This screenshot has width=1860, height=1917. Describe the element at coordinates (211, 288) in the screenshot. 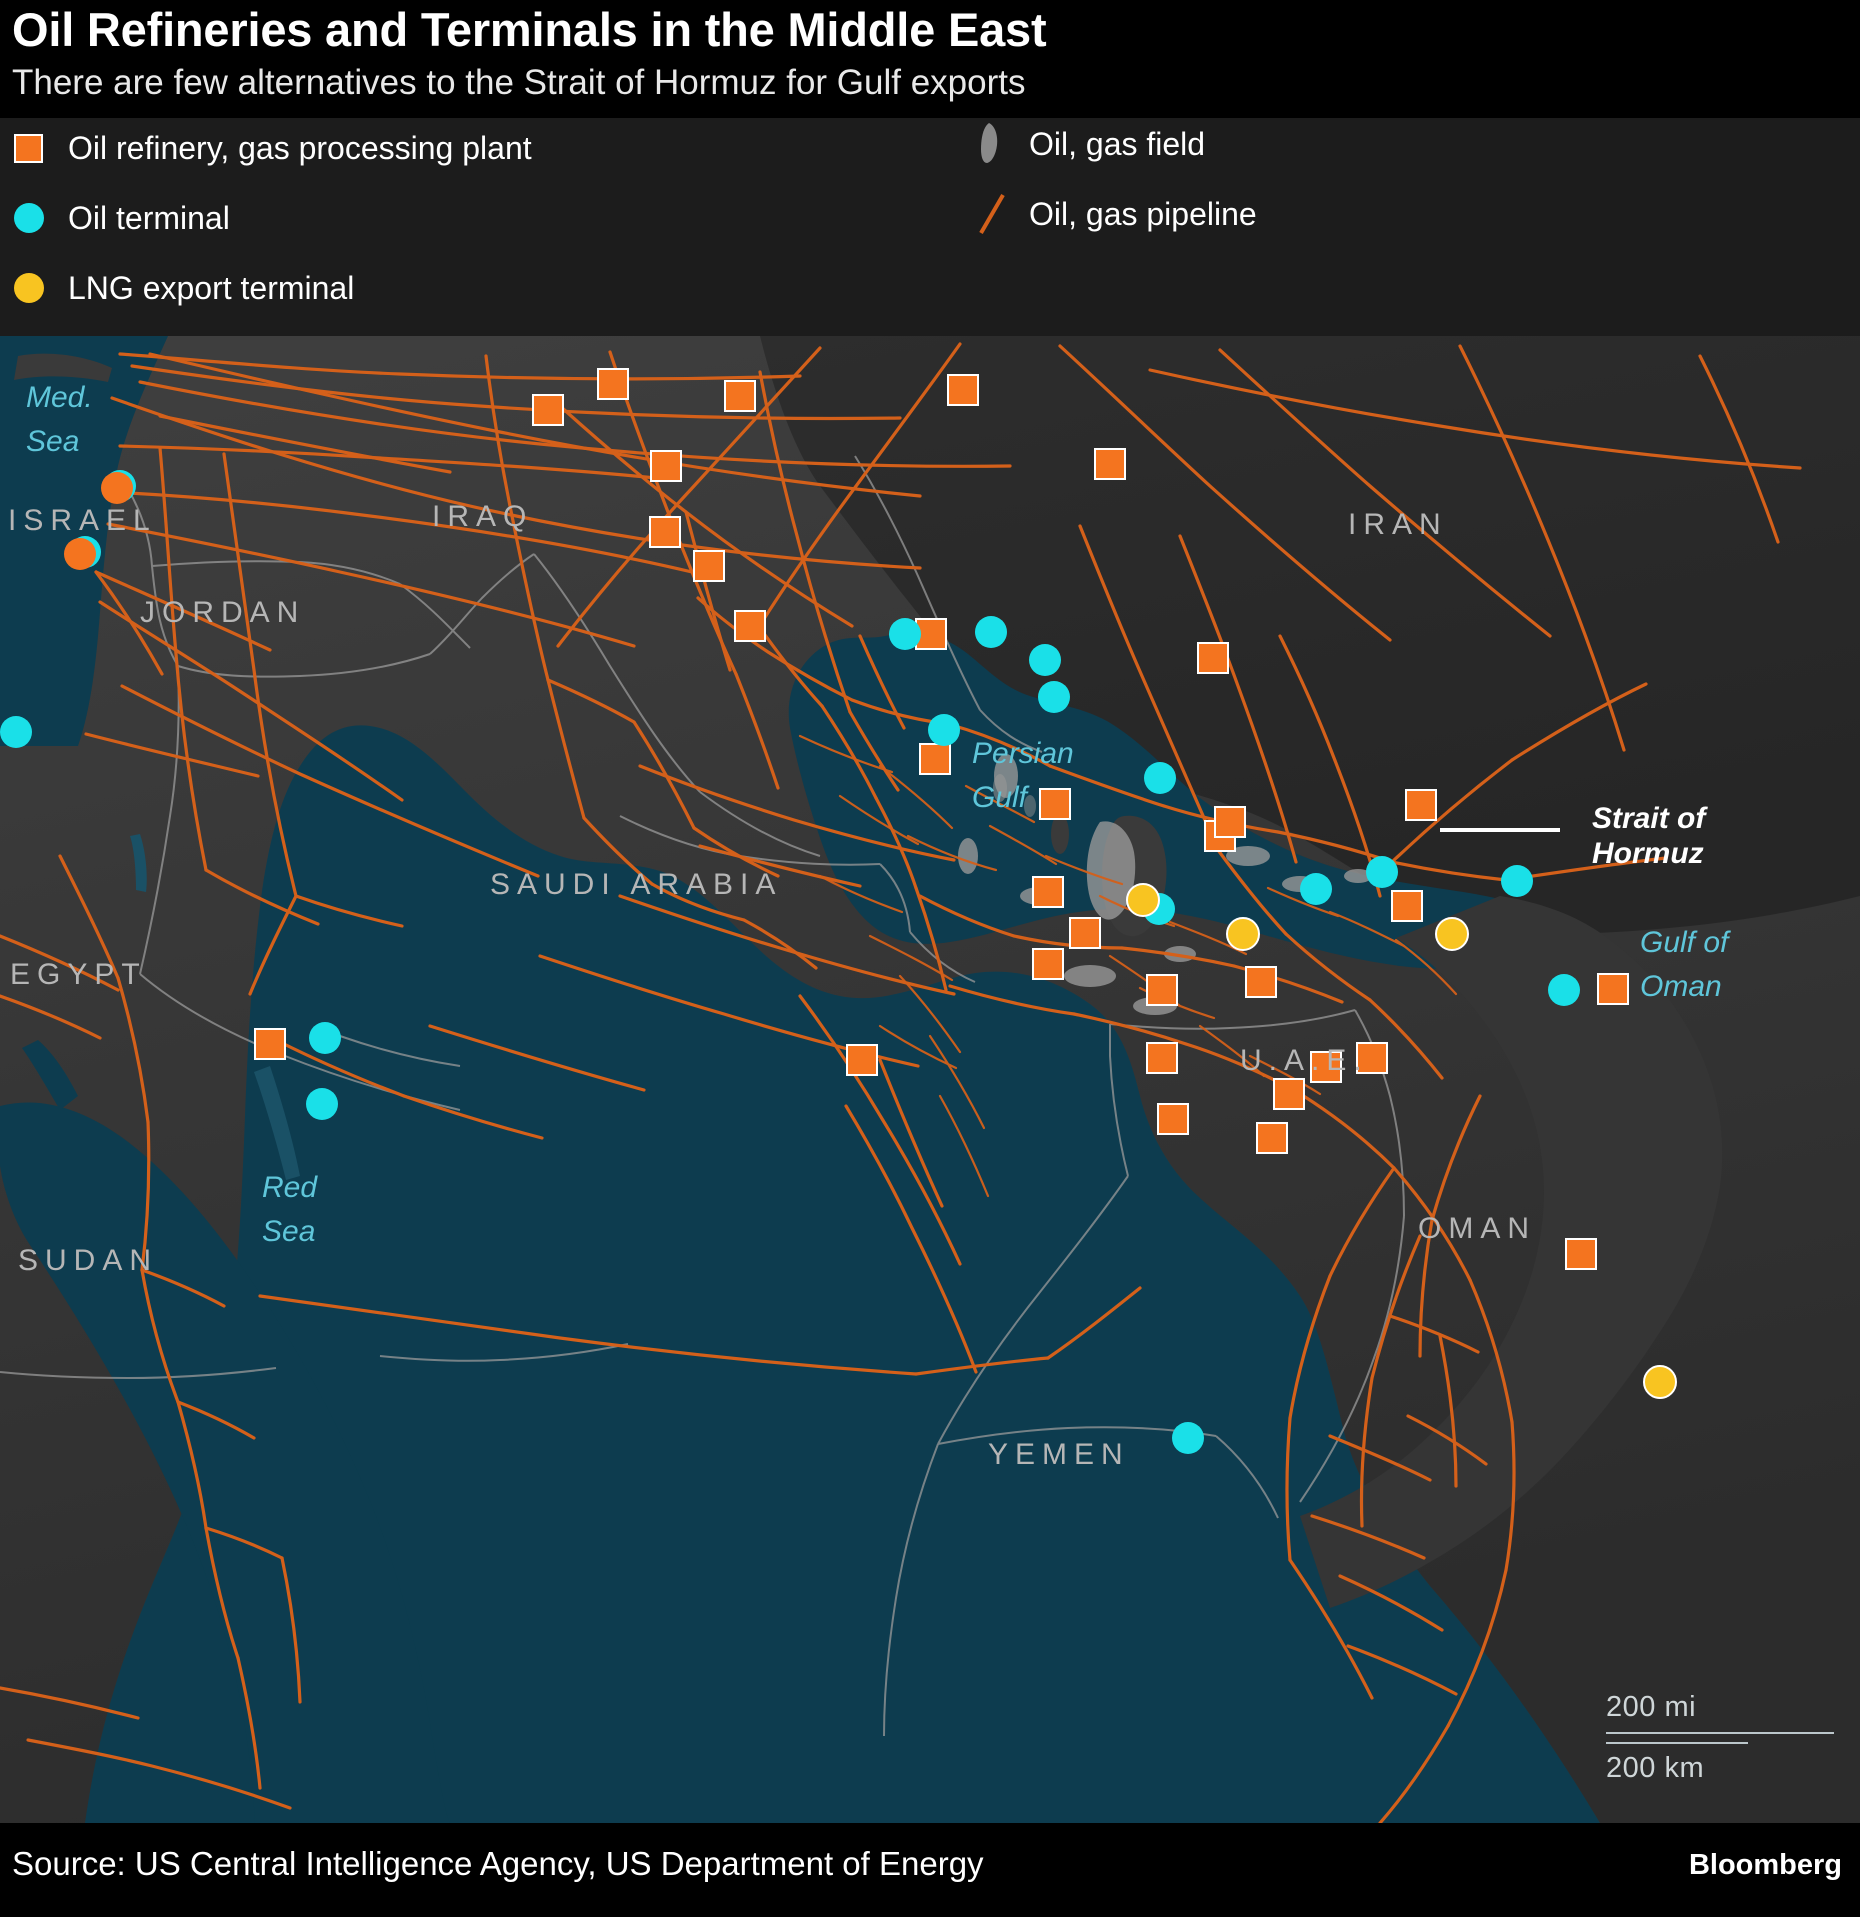

I see `legend-label-lng-terminal: LNG export terminal` at that location.